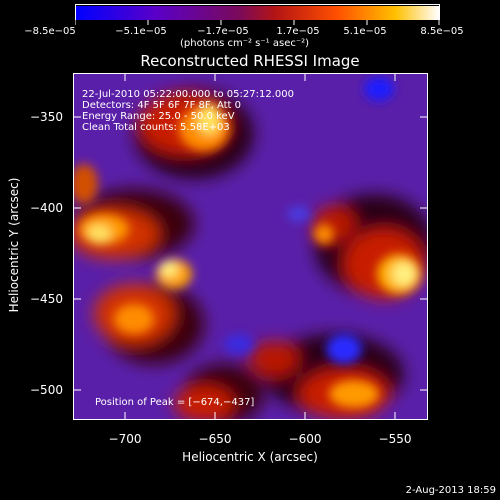 The height and width of the screenshot is (500, 500). I want to click on colorbar-ticks, so click(257, 22).